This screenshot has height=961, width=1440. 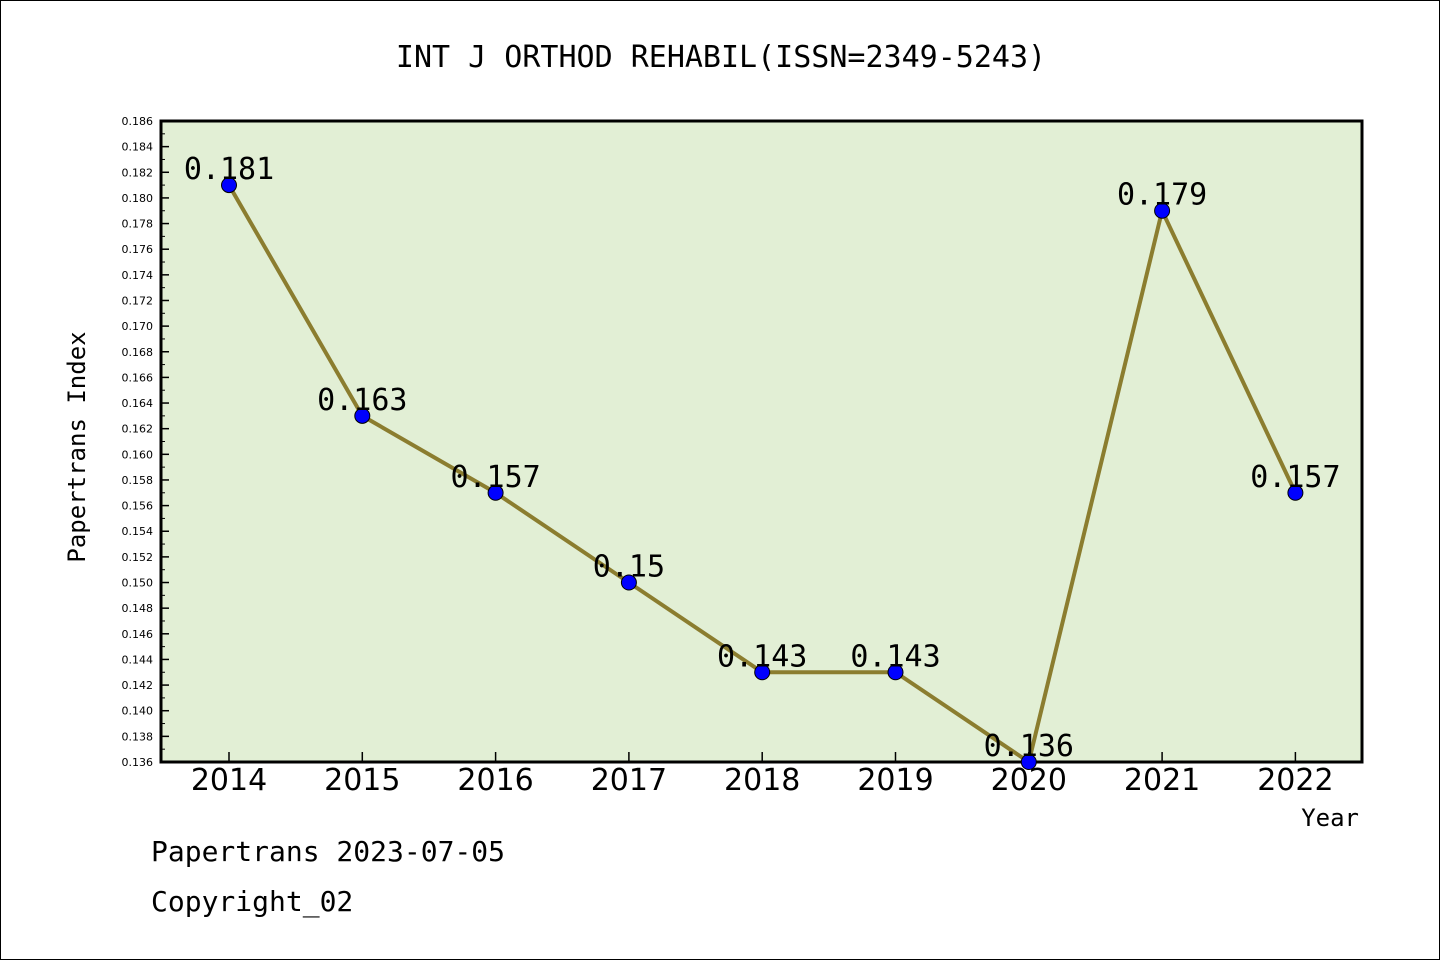 I want to click on y-tick-label: 0.152, so click(x=138, y=557).